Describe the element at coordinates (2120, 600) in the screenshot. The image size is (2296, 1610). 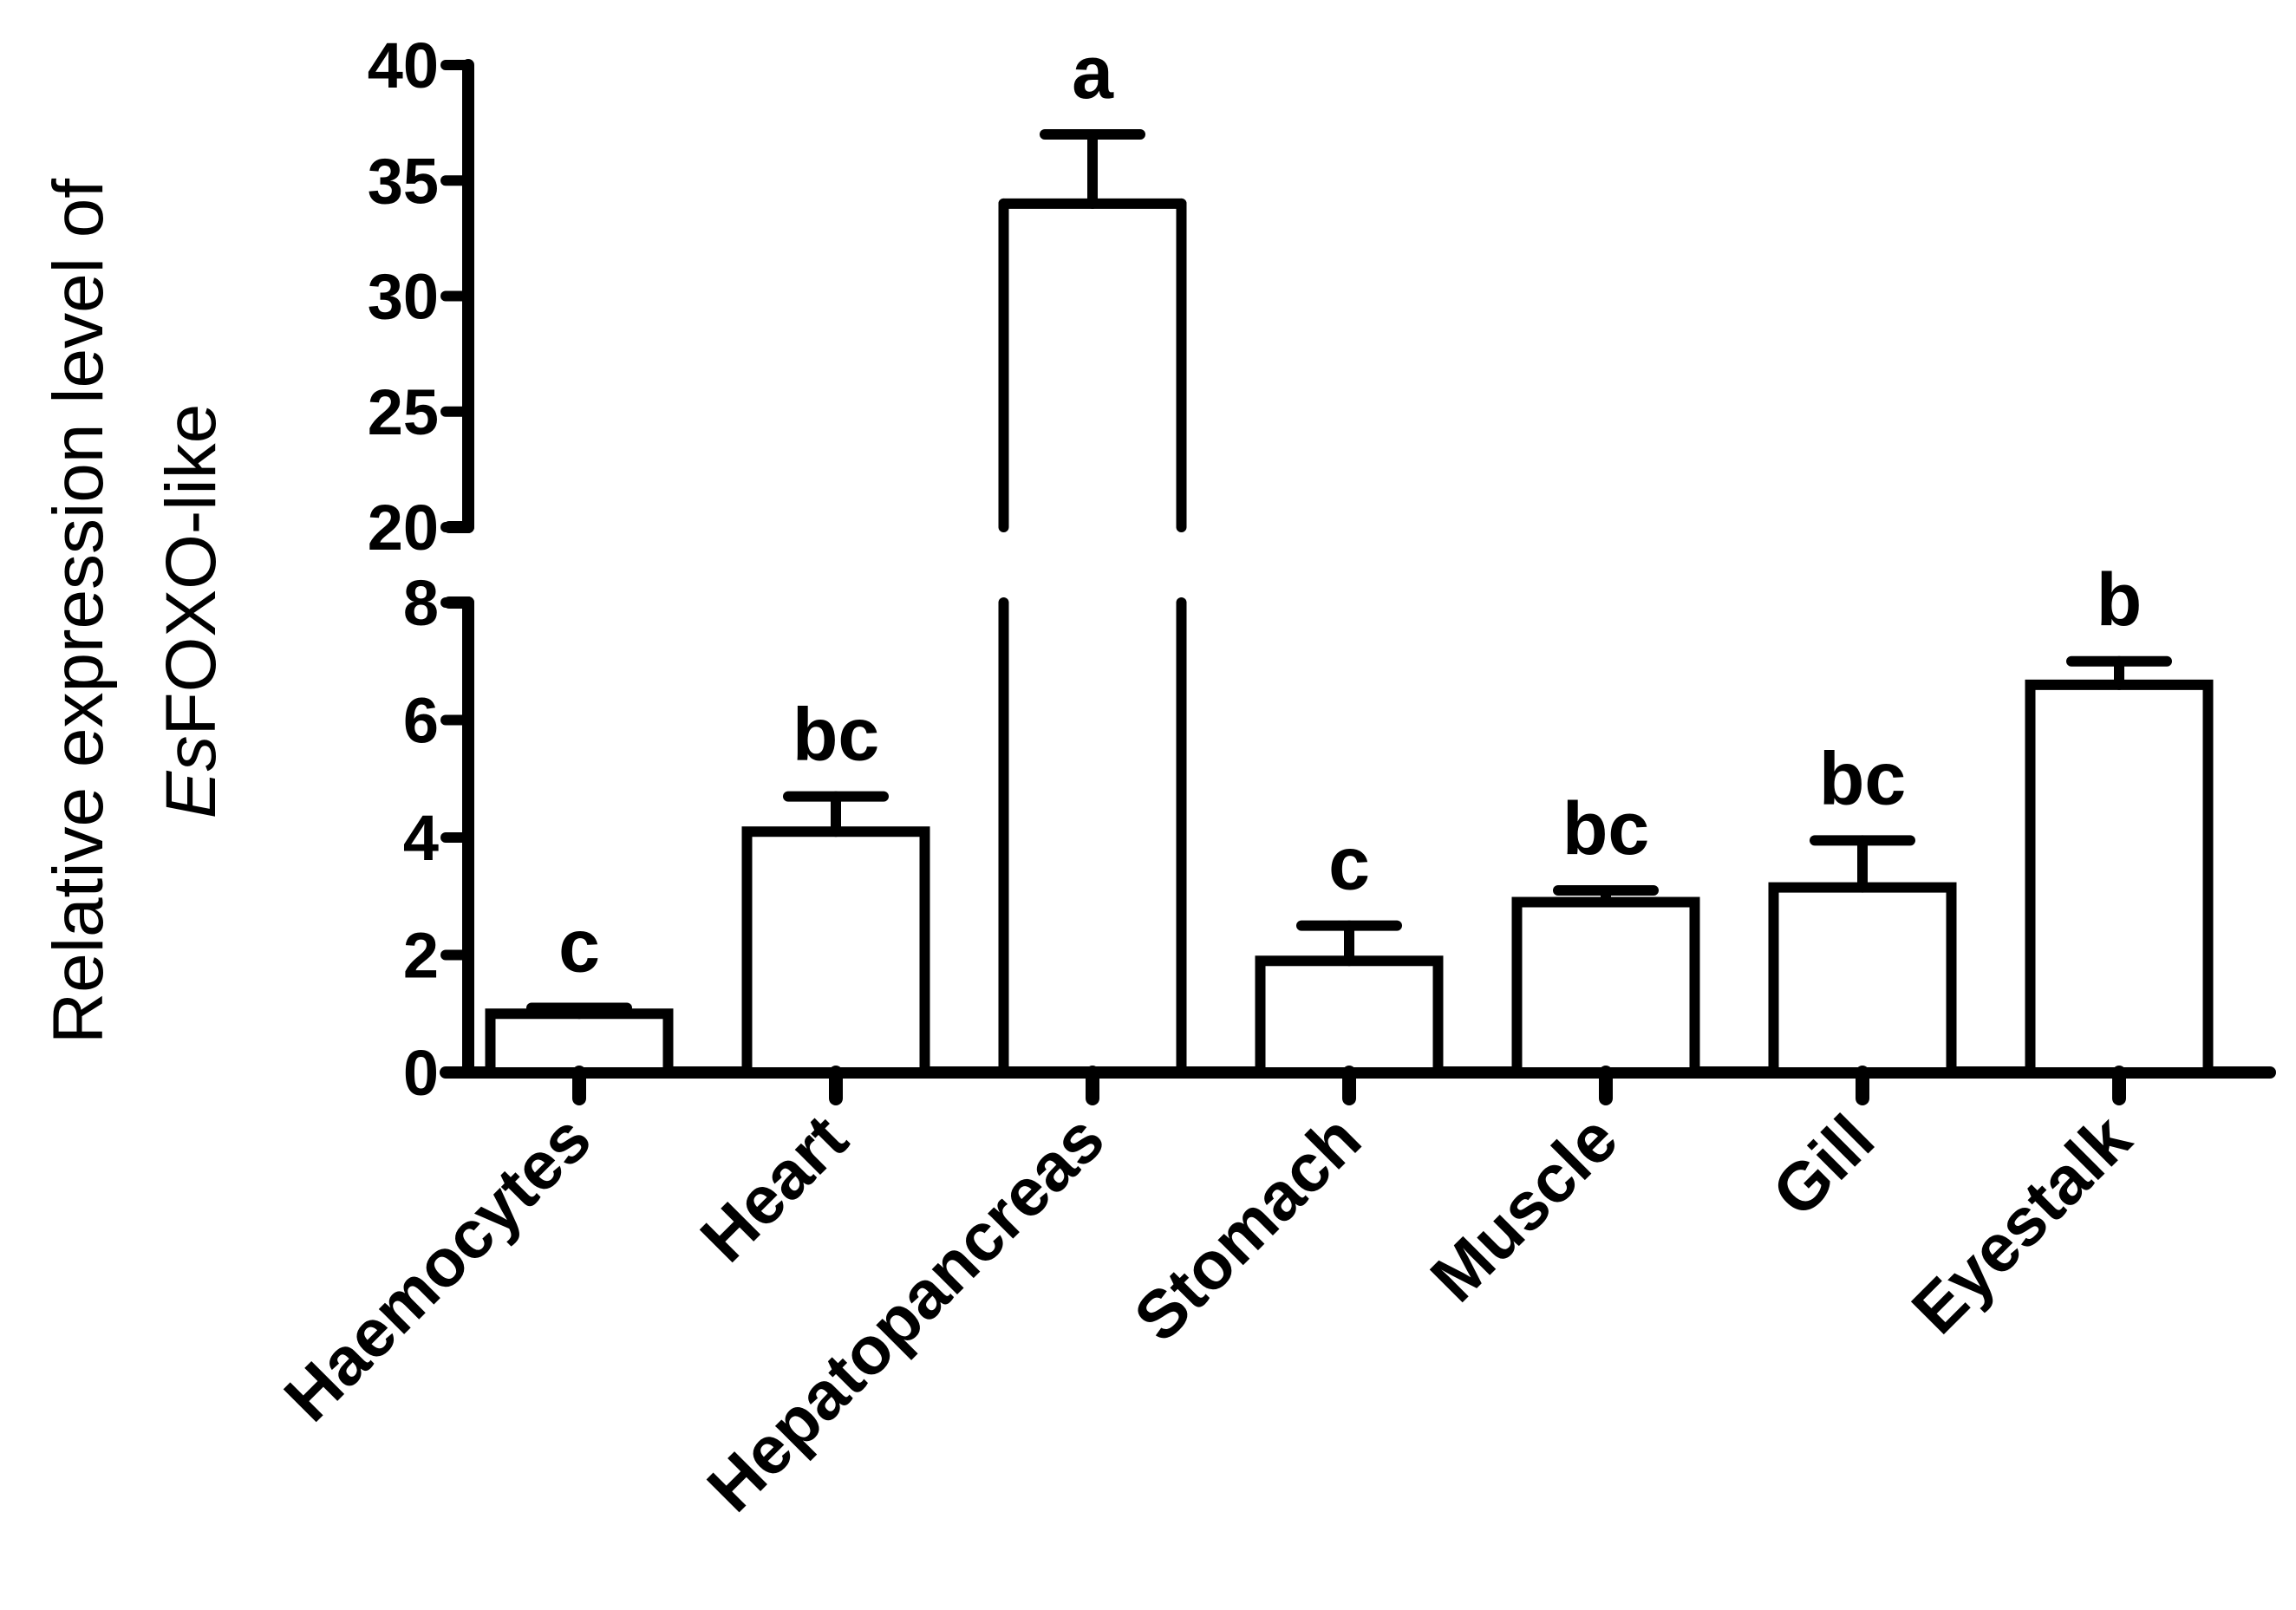
I see `significance-label: b` at that location.